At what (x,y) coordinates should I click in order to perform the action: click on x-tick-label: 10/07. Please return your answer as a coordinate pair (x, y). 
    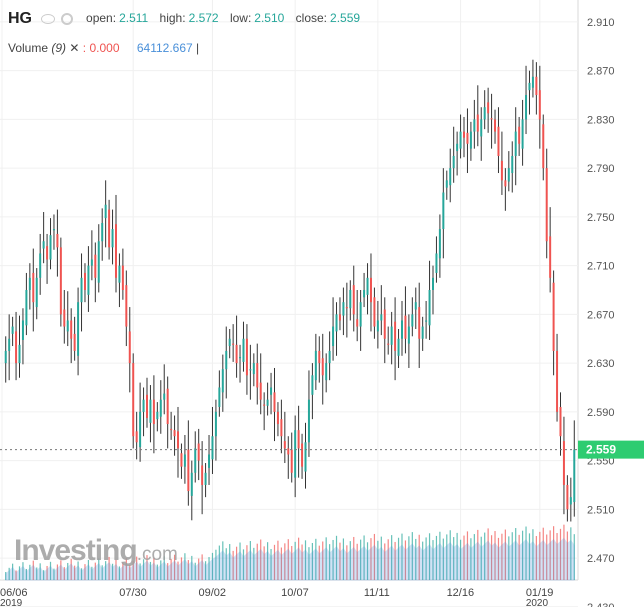
    Looking at the image, I should click on (295, 593).